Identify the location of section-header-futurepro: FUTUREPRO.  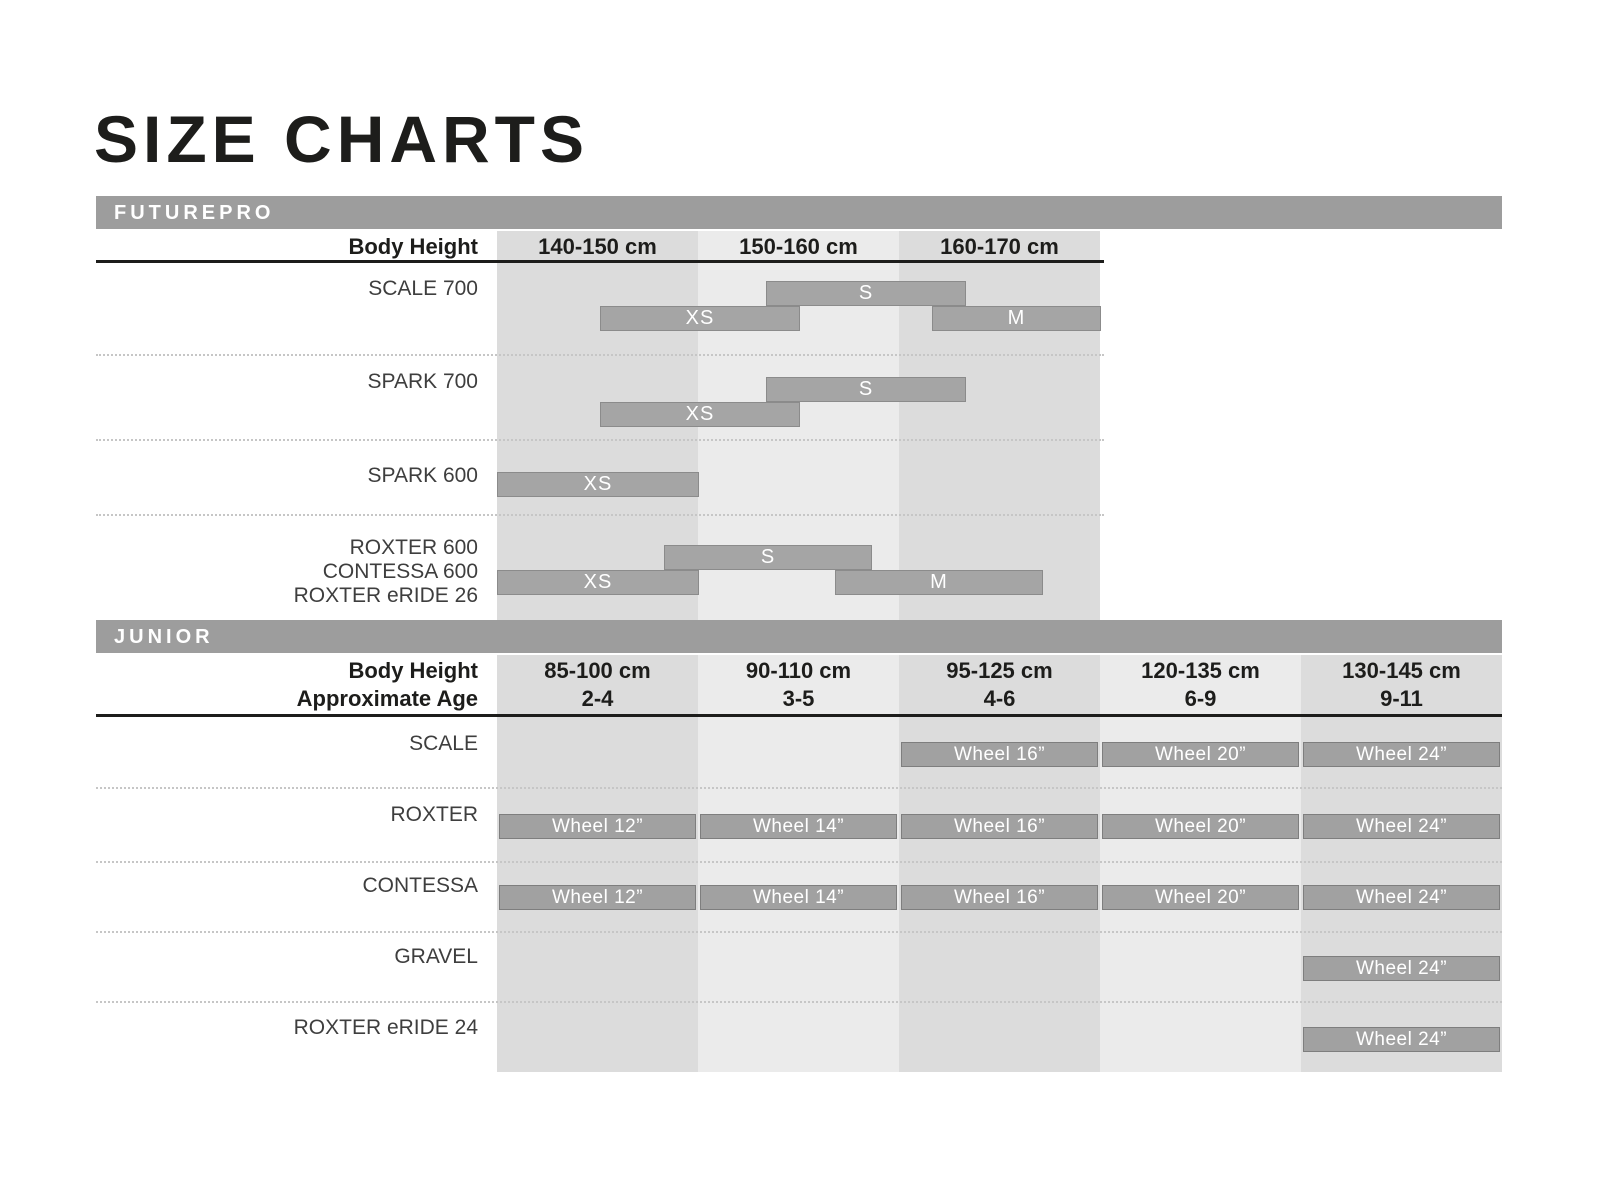
(799, 212).